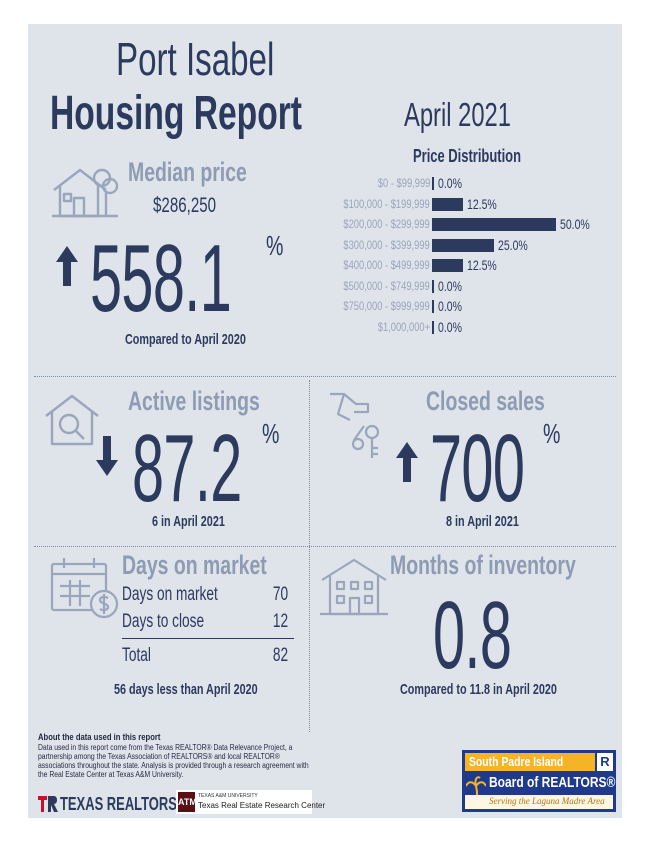 Image resolution: width=650 pixels, height=841 pixels. Describe the element at coordinates (280, 621) in the screenshot. I see `dtc-row-value: 12` at that location.